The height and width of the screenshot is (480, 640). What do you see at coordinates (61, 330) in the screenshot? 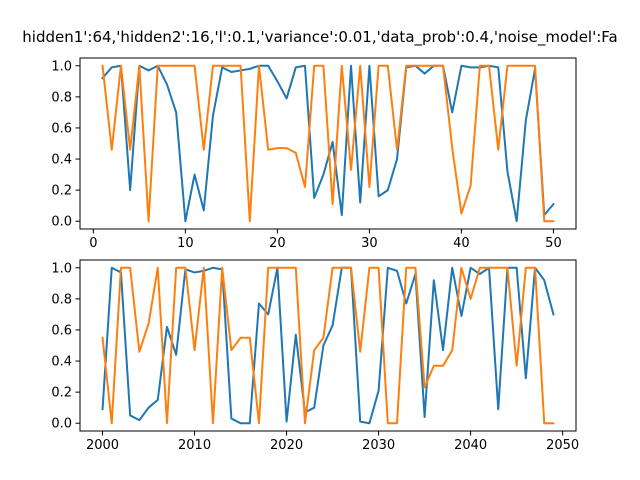
I see `bottom-y-tick-label: 0.6` at bounding box center [61, 330].